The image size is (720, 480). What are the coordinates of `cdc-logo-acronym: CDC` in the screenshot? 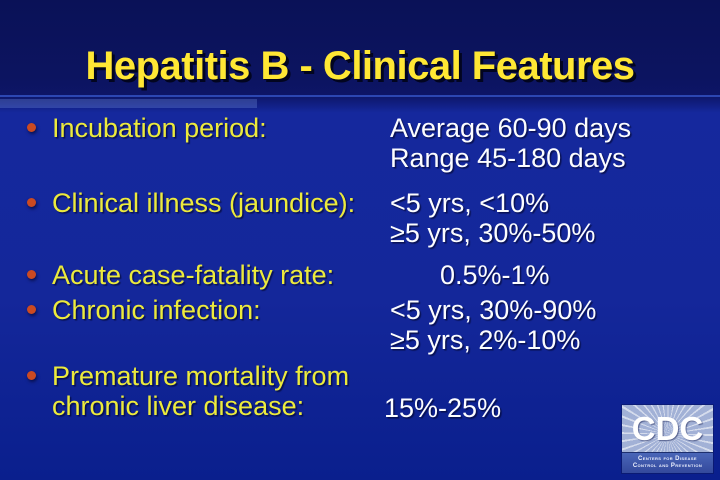 It's located at (667, 428).